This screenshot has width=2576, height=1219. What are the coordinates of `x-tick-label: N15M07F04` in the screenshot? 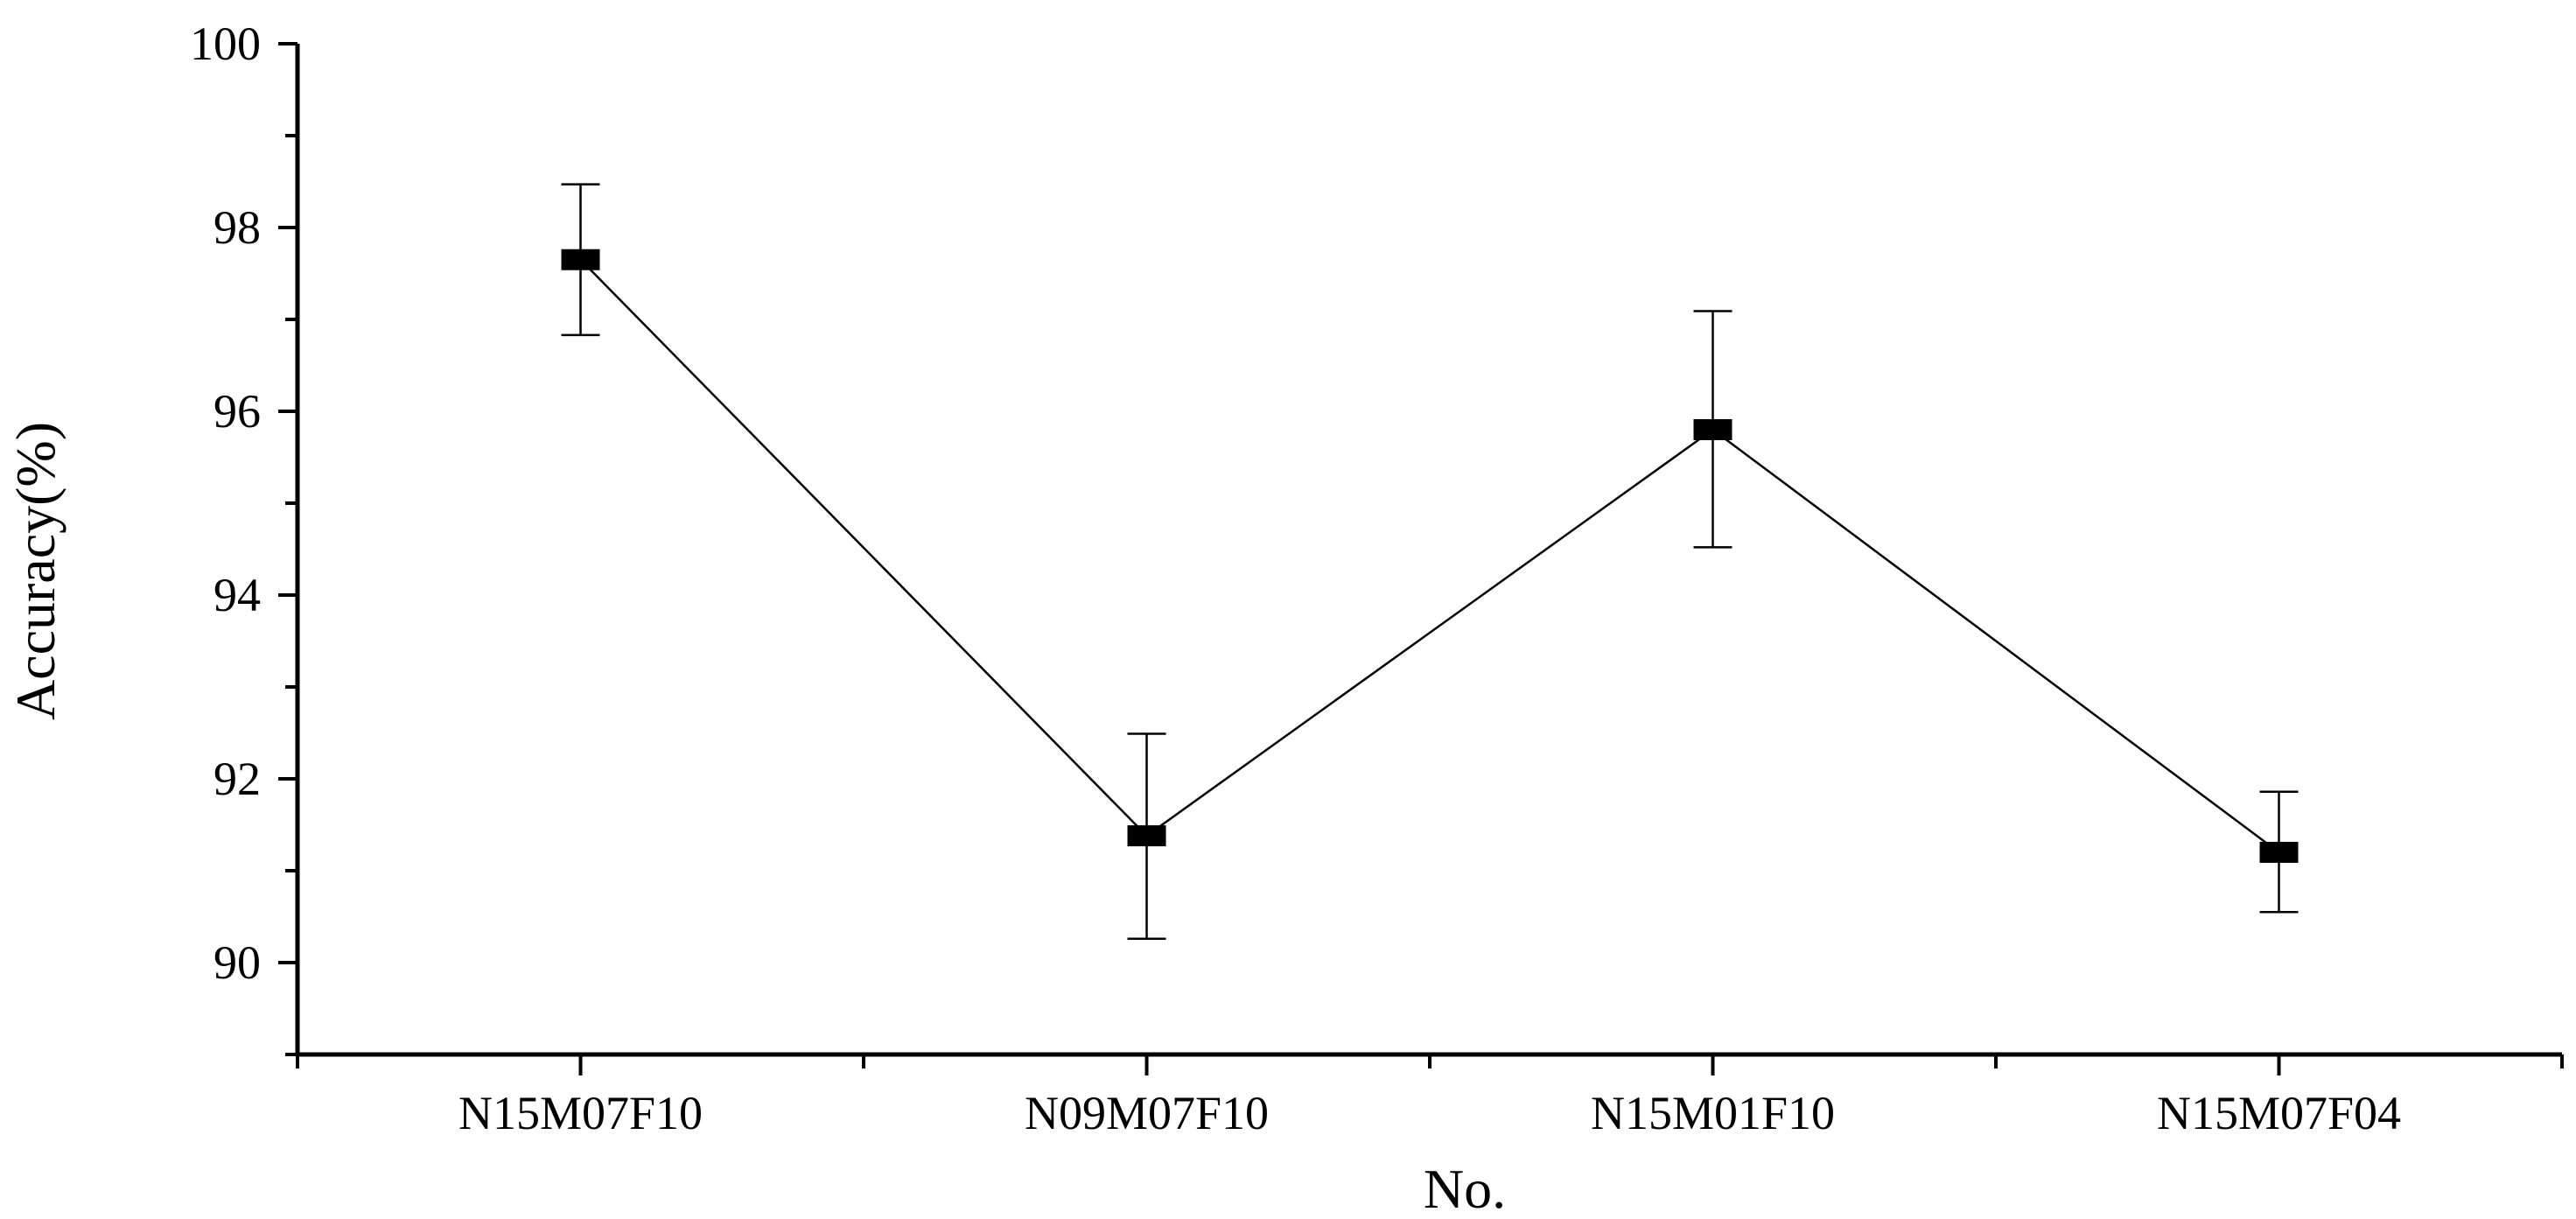 It's located at (2279, 1113).